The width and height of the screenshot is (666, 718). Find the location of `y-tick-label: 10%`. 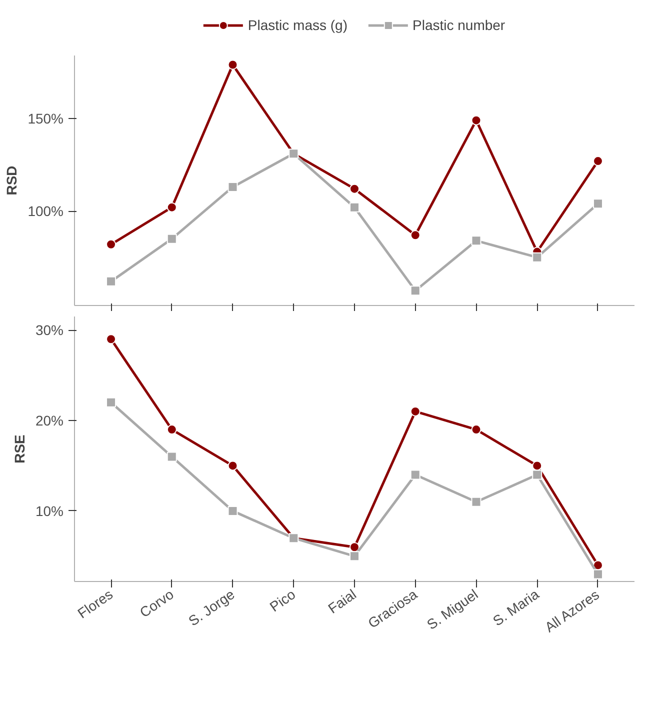

y-tick-label: 10% is located at coordinates (49, 510).